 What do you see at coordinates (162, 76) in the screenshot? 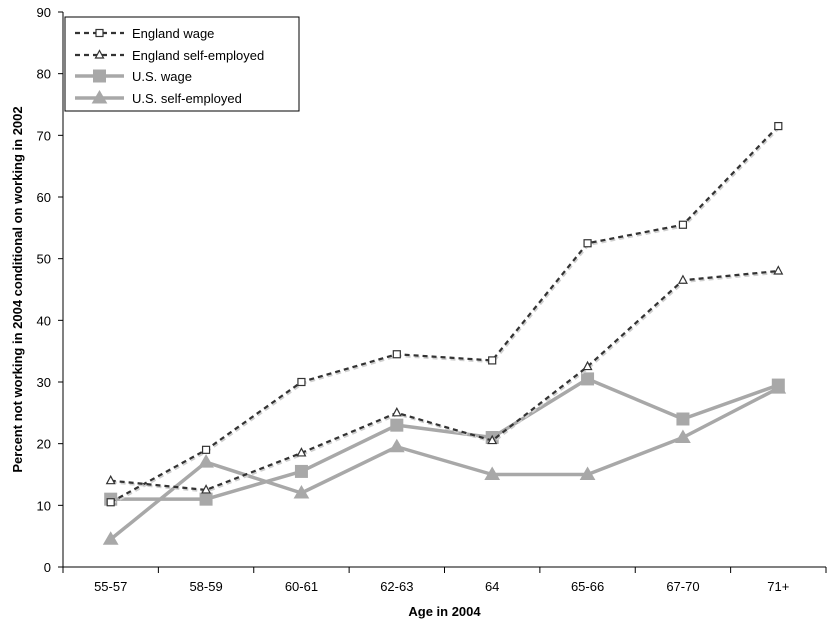
I see `legend-label: U.S. wage` at bounding box center [162, 76].